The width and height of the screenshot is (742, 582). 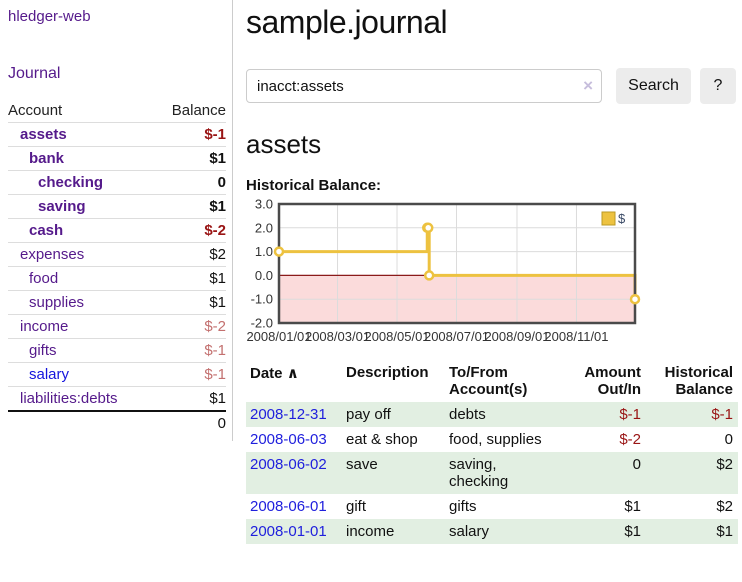 What do you see at coordinates (117, 206) in the screenshot?
I see `account-row: saving $1` at bounding box center [117, 206].